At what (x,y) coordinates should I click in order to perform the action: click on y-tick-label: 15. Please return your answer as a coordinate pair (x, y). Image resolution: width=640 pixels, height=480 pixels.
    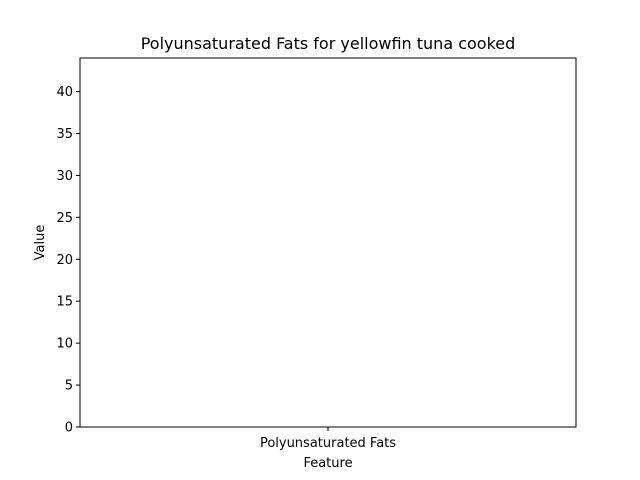
    Looking at the image, I should click on (64, 302).